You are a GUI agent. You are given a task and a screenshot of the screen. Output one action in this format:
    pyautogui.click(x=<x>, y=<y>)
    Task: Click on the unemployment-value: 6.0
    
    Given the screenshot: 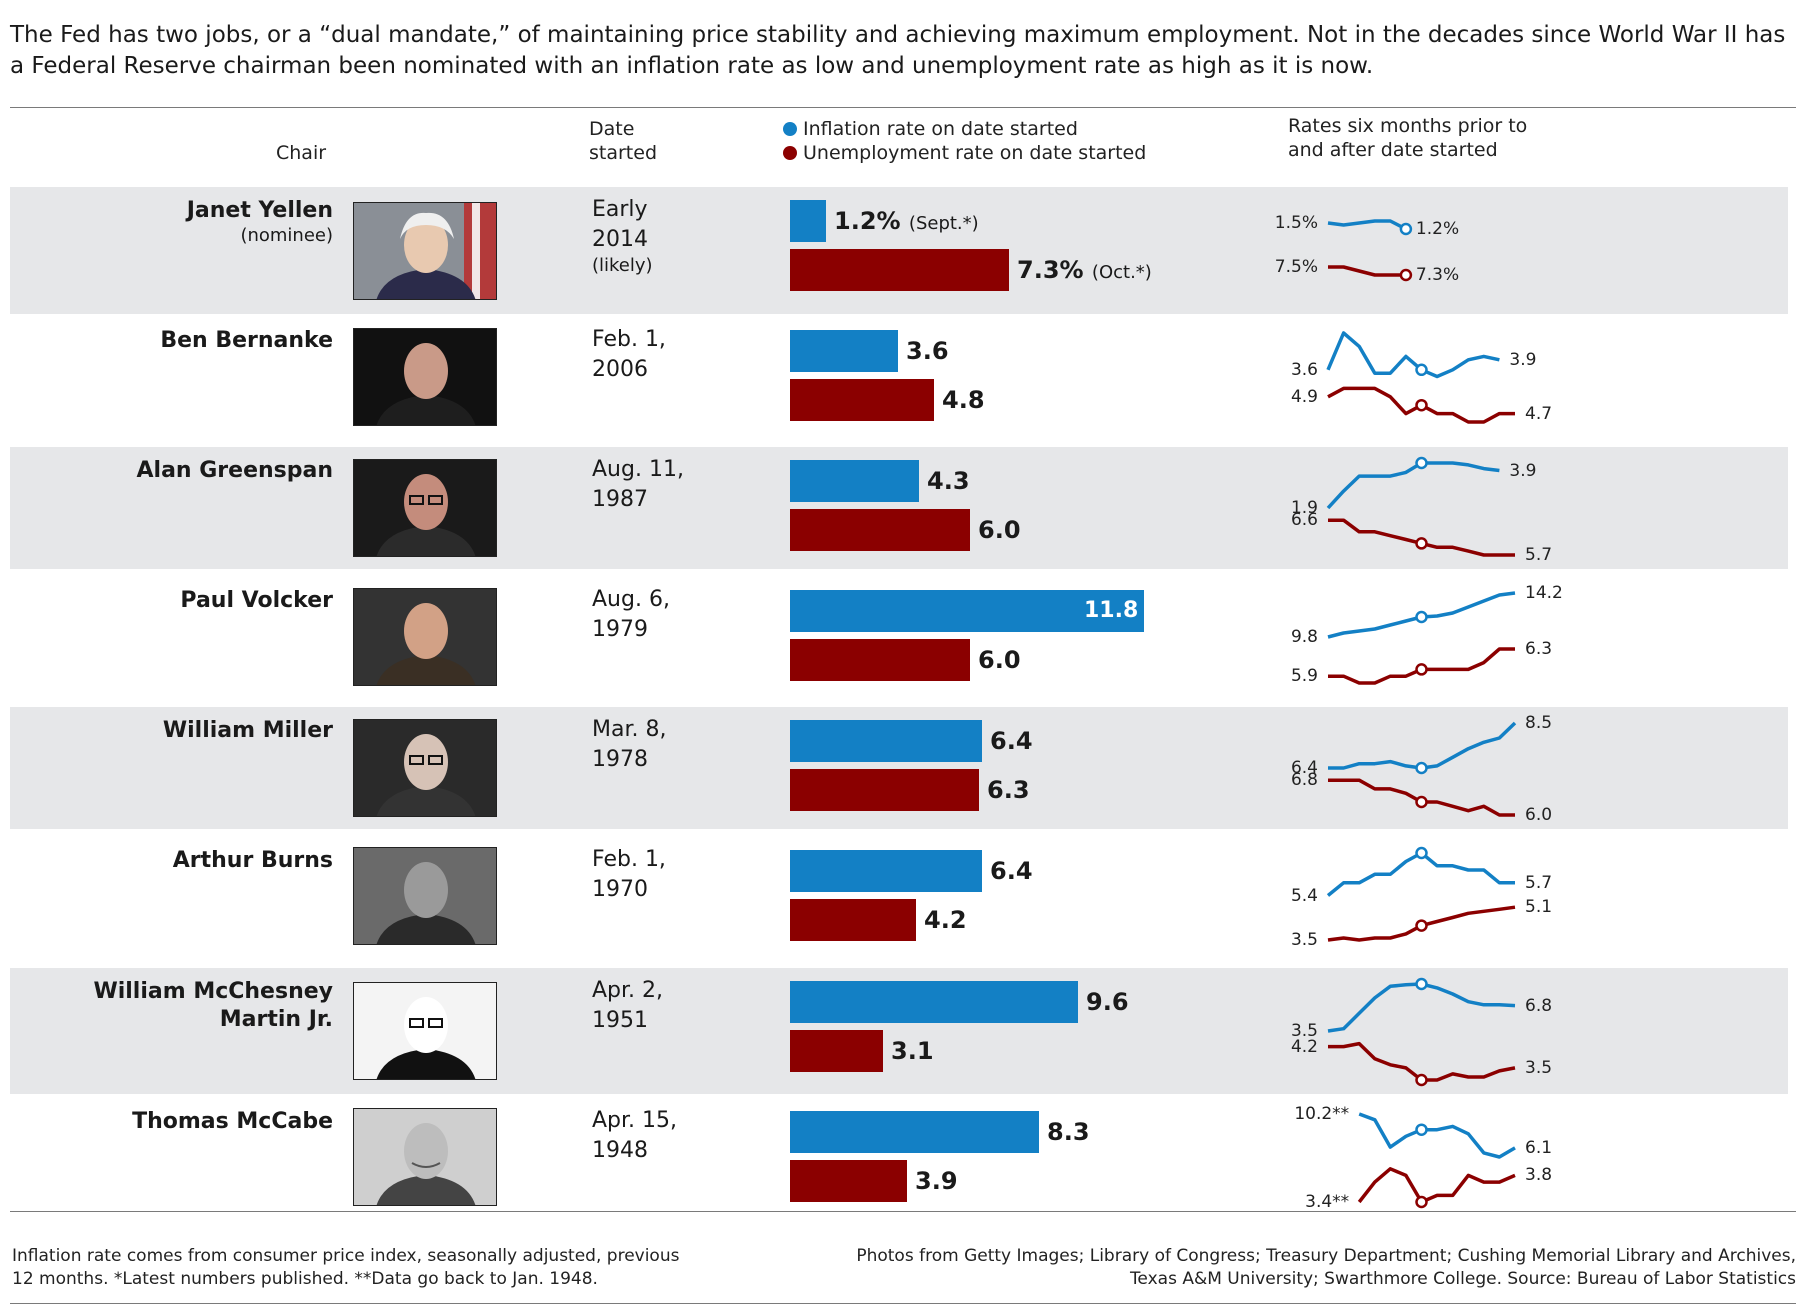 What is the action you would take?
    pyautogui.click(x=999, y=660)
    